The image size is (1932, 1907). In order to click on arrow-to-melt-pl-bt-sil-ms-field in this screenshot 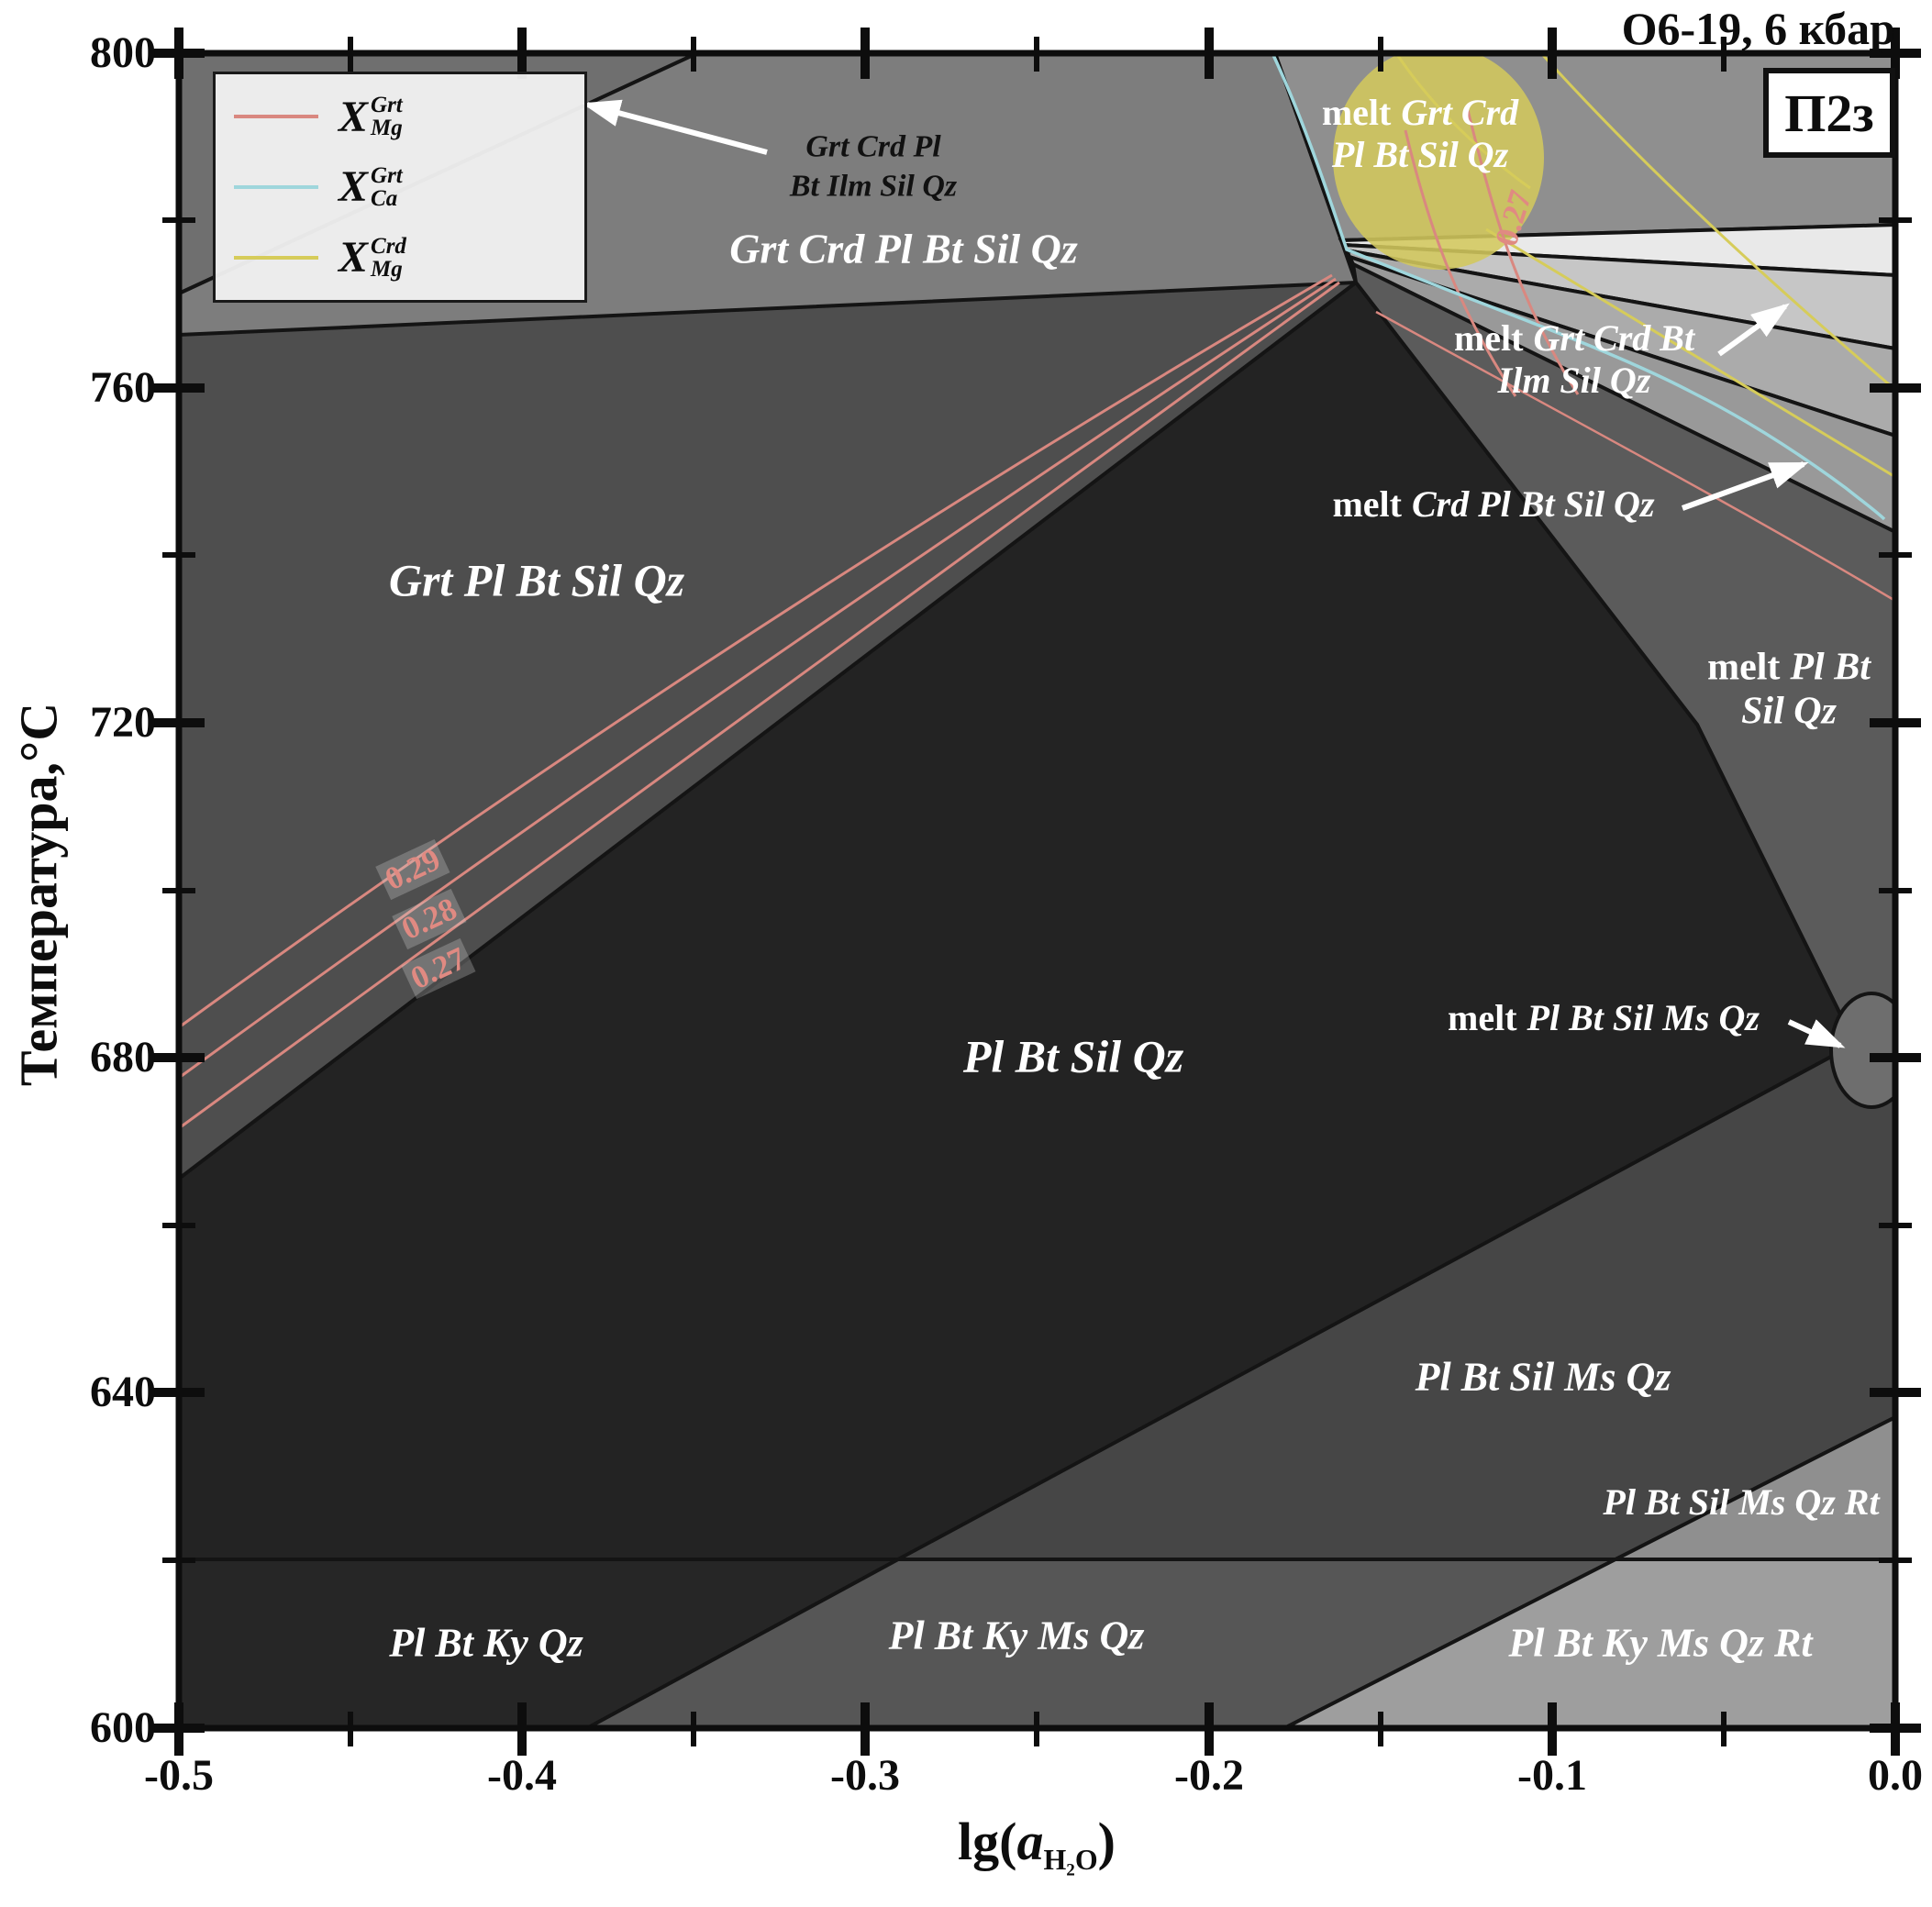, I will do `click(1816, 1033)`.